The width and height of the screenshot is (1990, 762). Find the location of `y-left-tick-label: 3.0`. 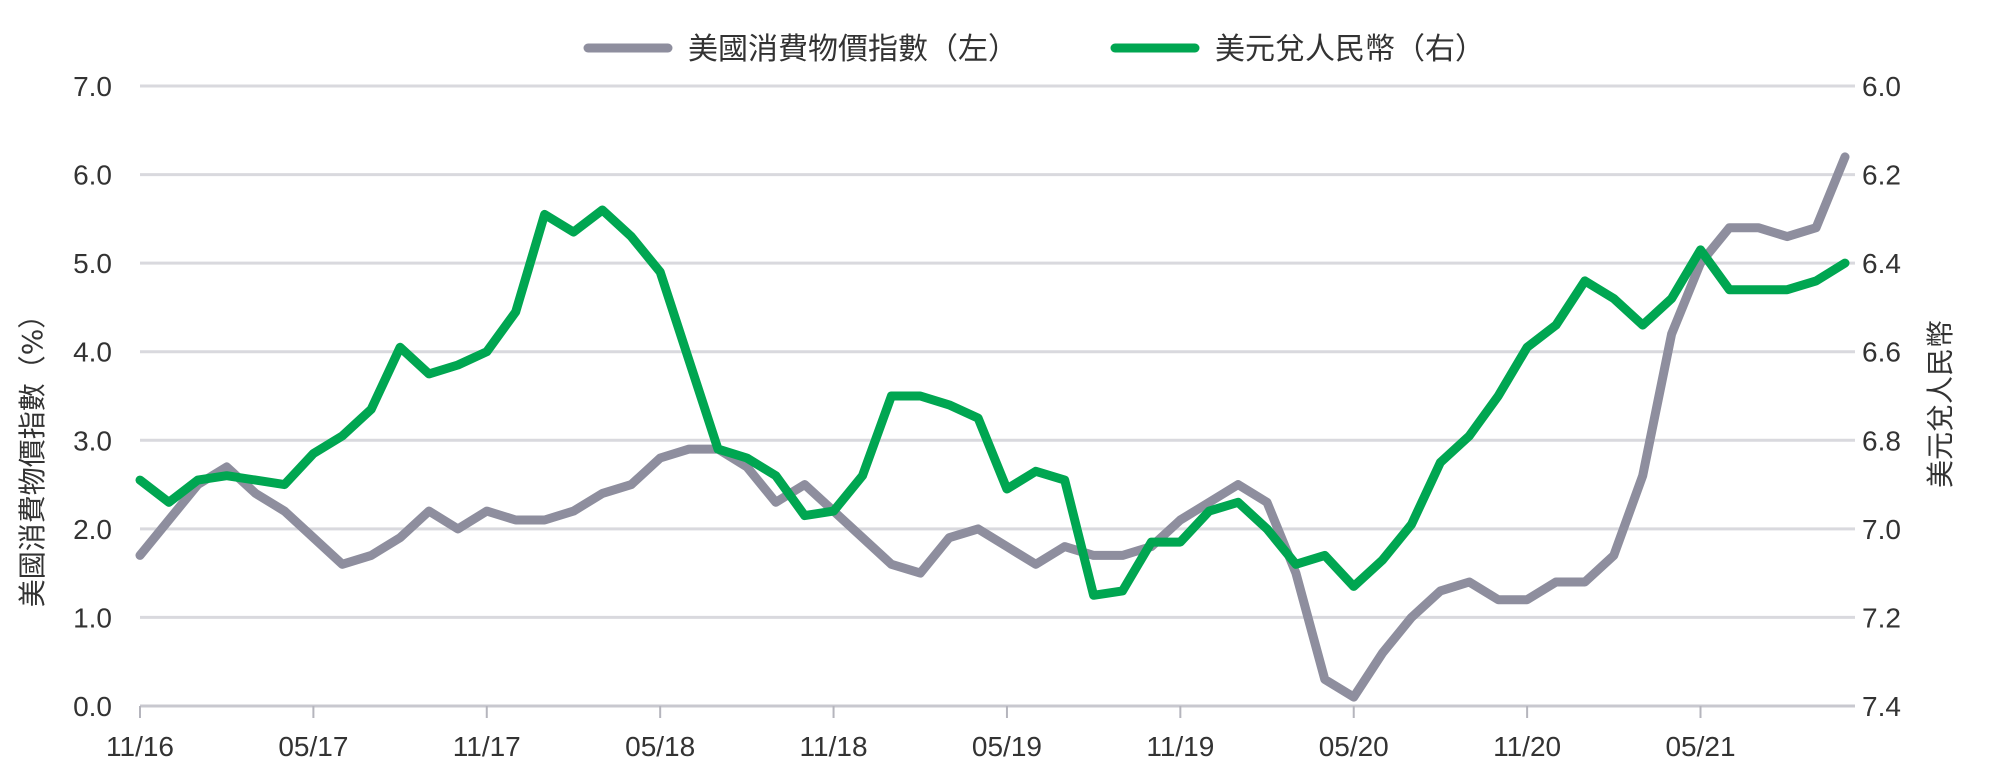

y-left-tick-label: 3.0 is located at coordinates (92, 440).